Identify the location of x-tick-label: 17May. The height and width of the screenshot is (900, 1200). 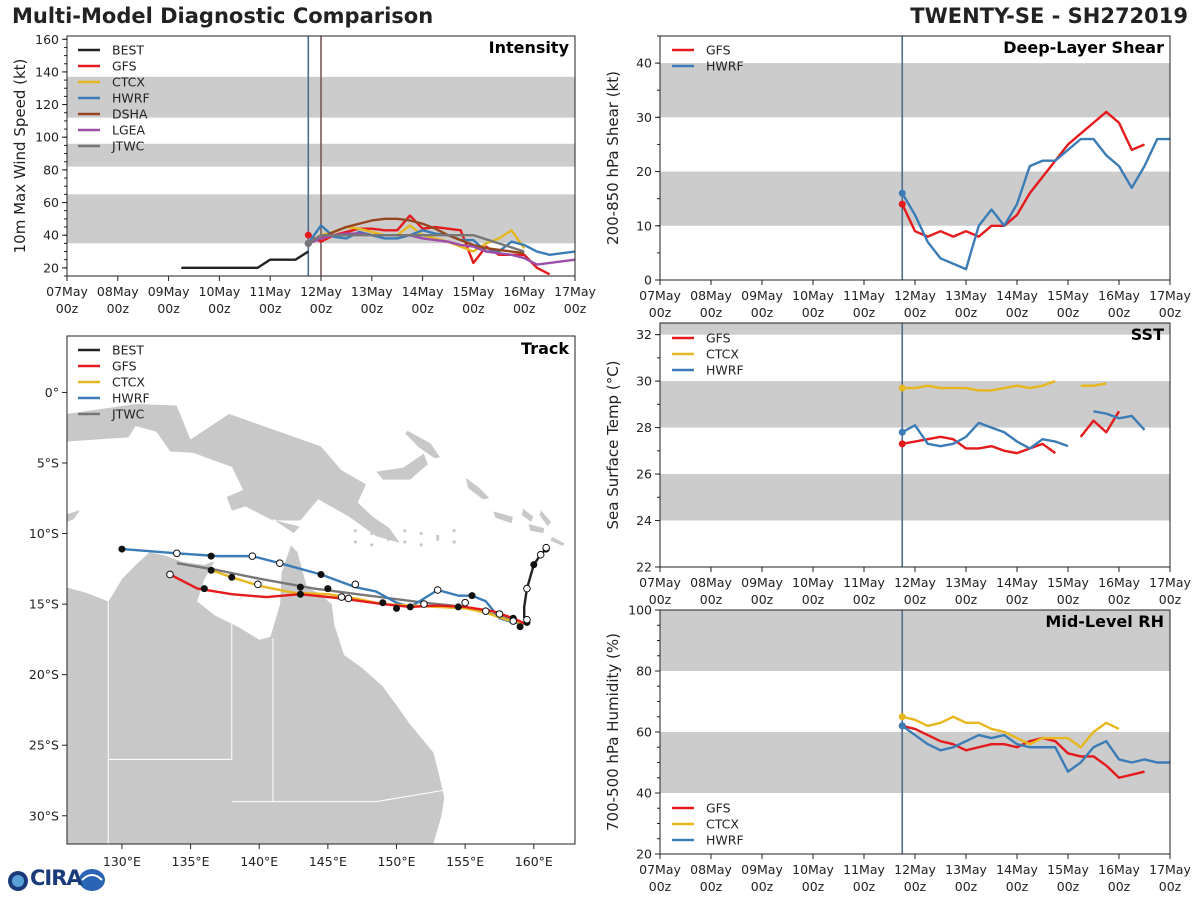
(1170, 869).